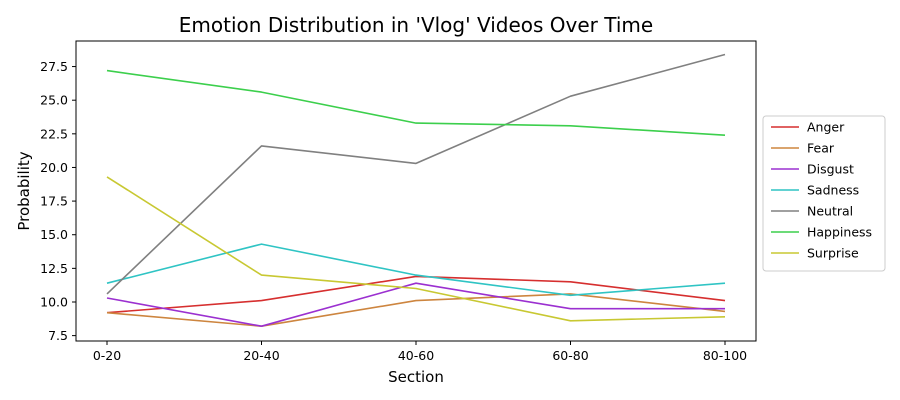  What do you see at coordinates (54, 100) in the screenshot?
I see `y-tick-label: 25.0` at bounding box center [54, 100].